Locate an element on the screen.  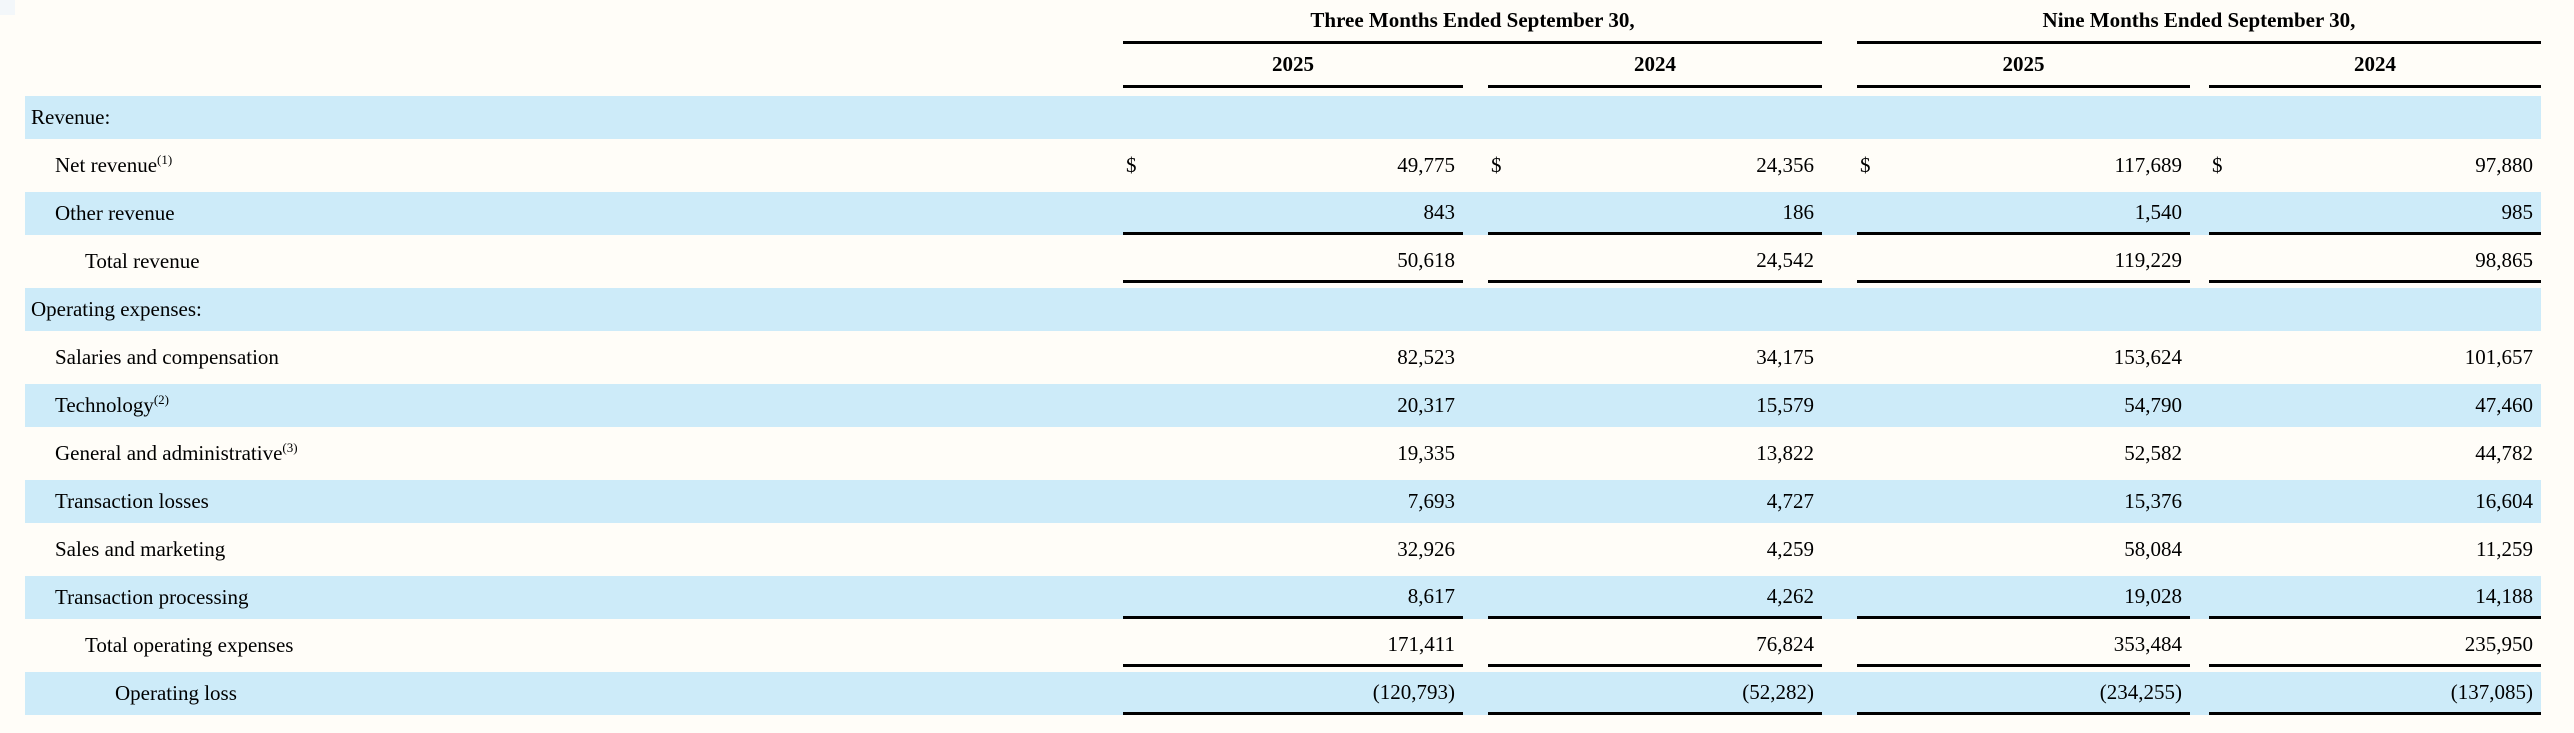
row-label-text: Transaction losses is located at coordinates (132, 501).